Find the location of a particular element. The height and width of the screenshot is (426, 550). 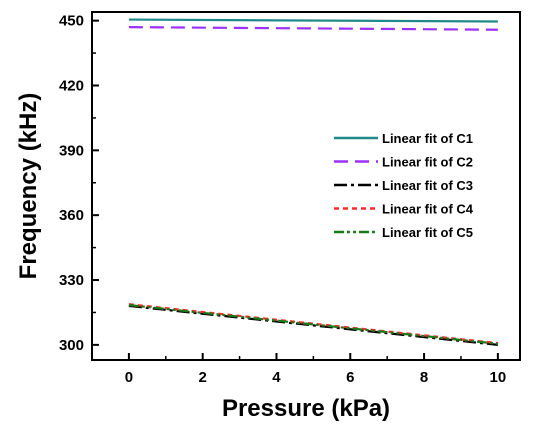

legend-label-c2: Linear fit of C2 is located at coordinates (427, 162).